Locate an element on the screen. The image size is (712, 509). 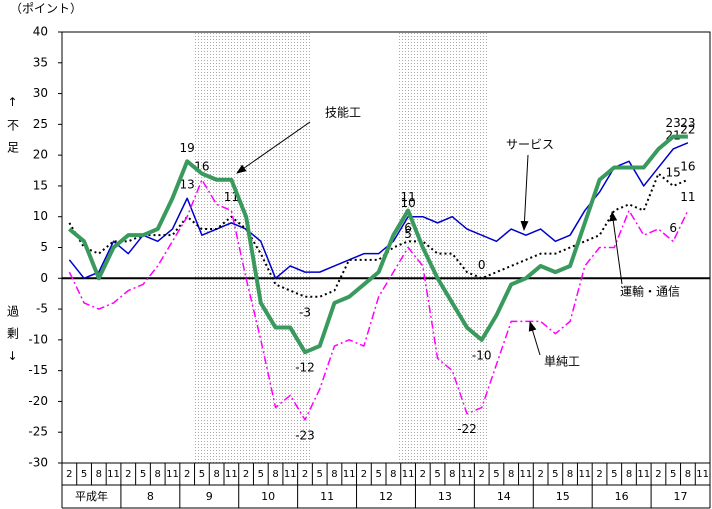
year-label: 11 is located at coordinates (327, 496).